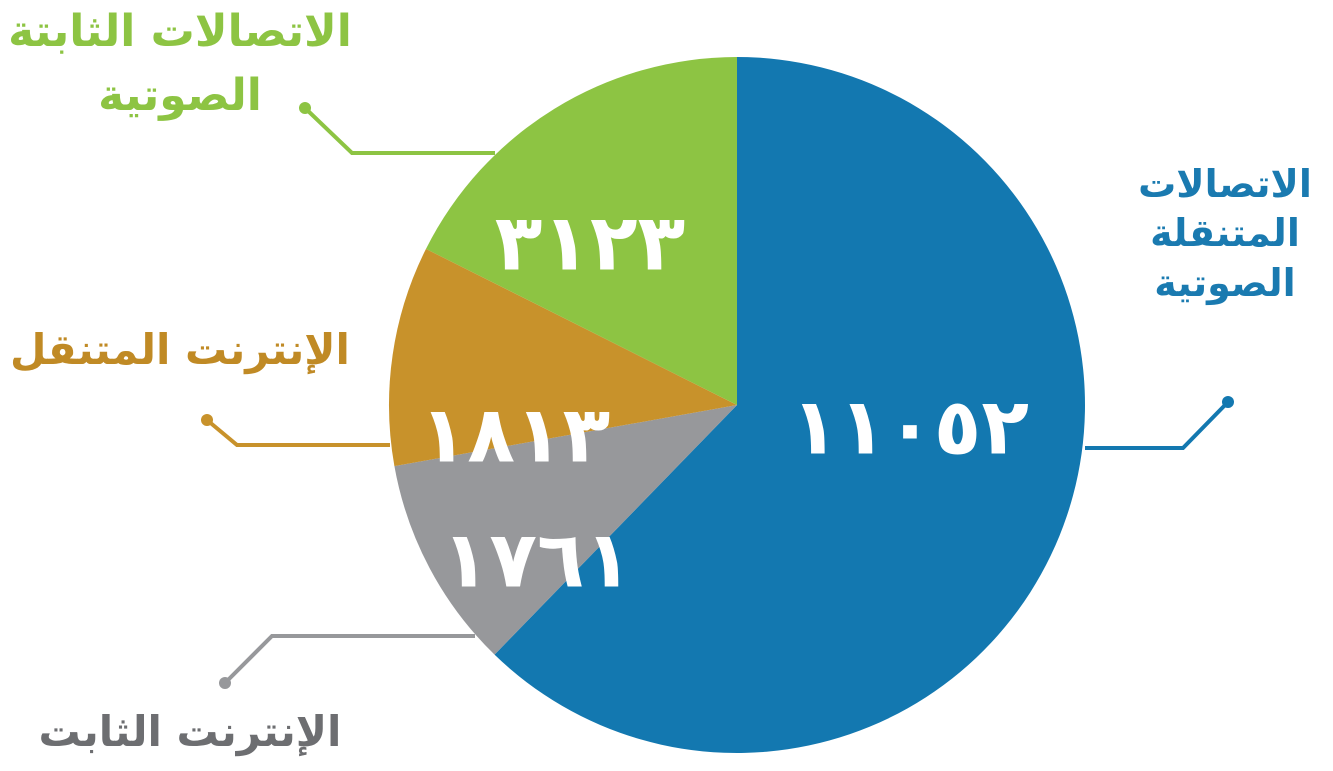 This screenshot has width=1333, height=771. I want to click on legend-label: الاتصالات الثابتة الصوتية, so click(180, 63).